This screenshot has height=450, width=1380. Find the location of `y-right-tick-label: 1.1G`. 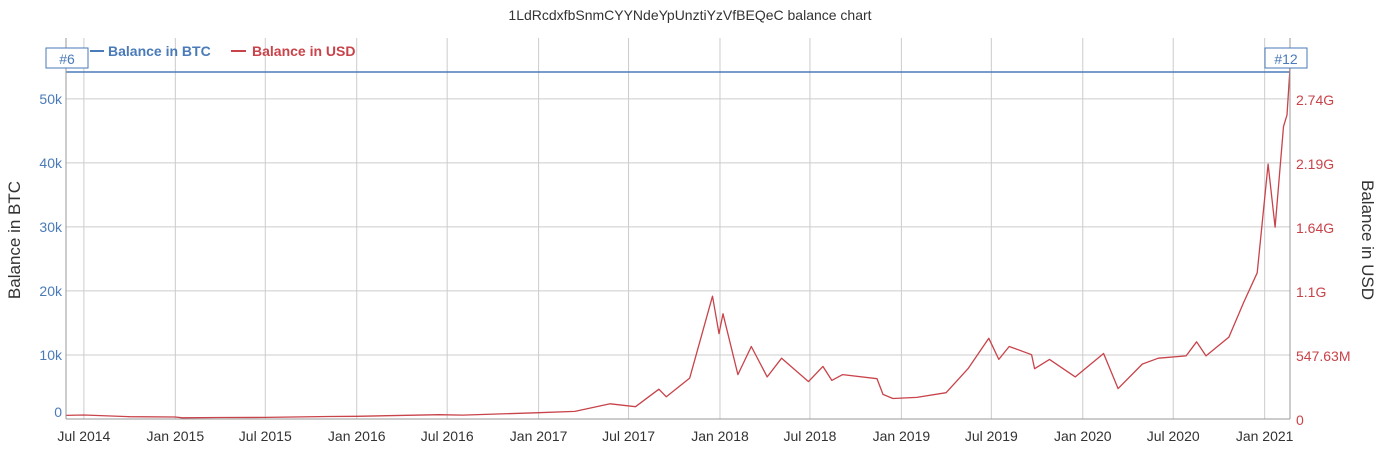

y-right-tick-label: 1.1G is located at coordinates (1311, 292).